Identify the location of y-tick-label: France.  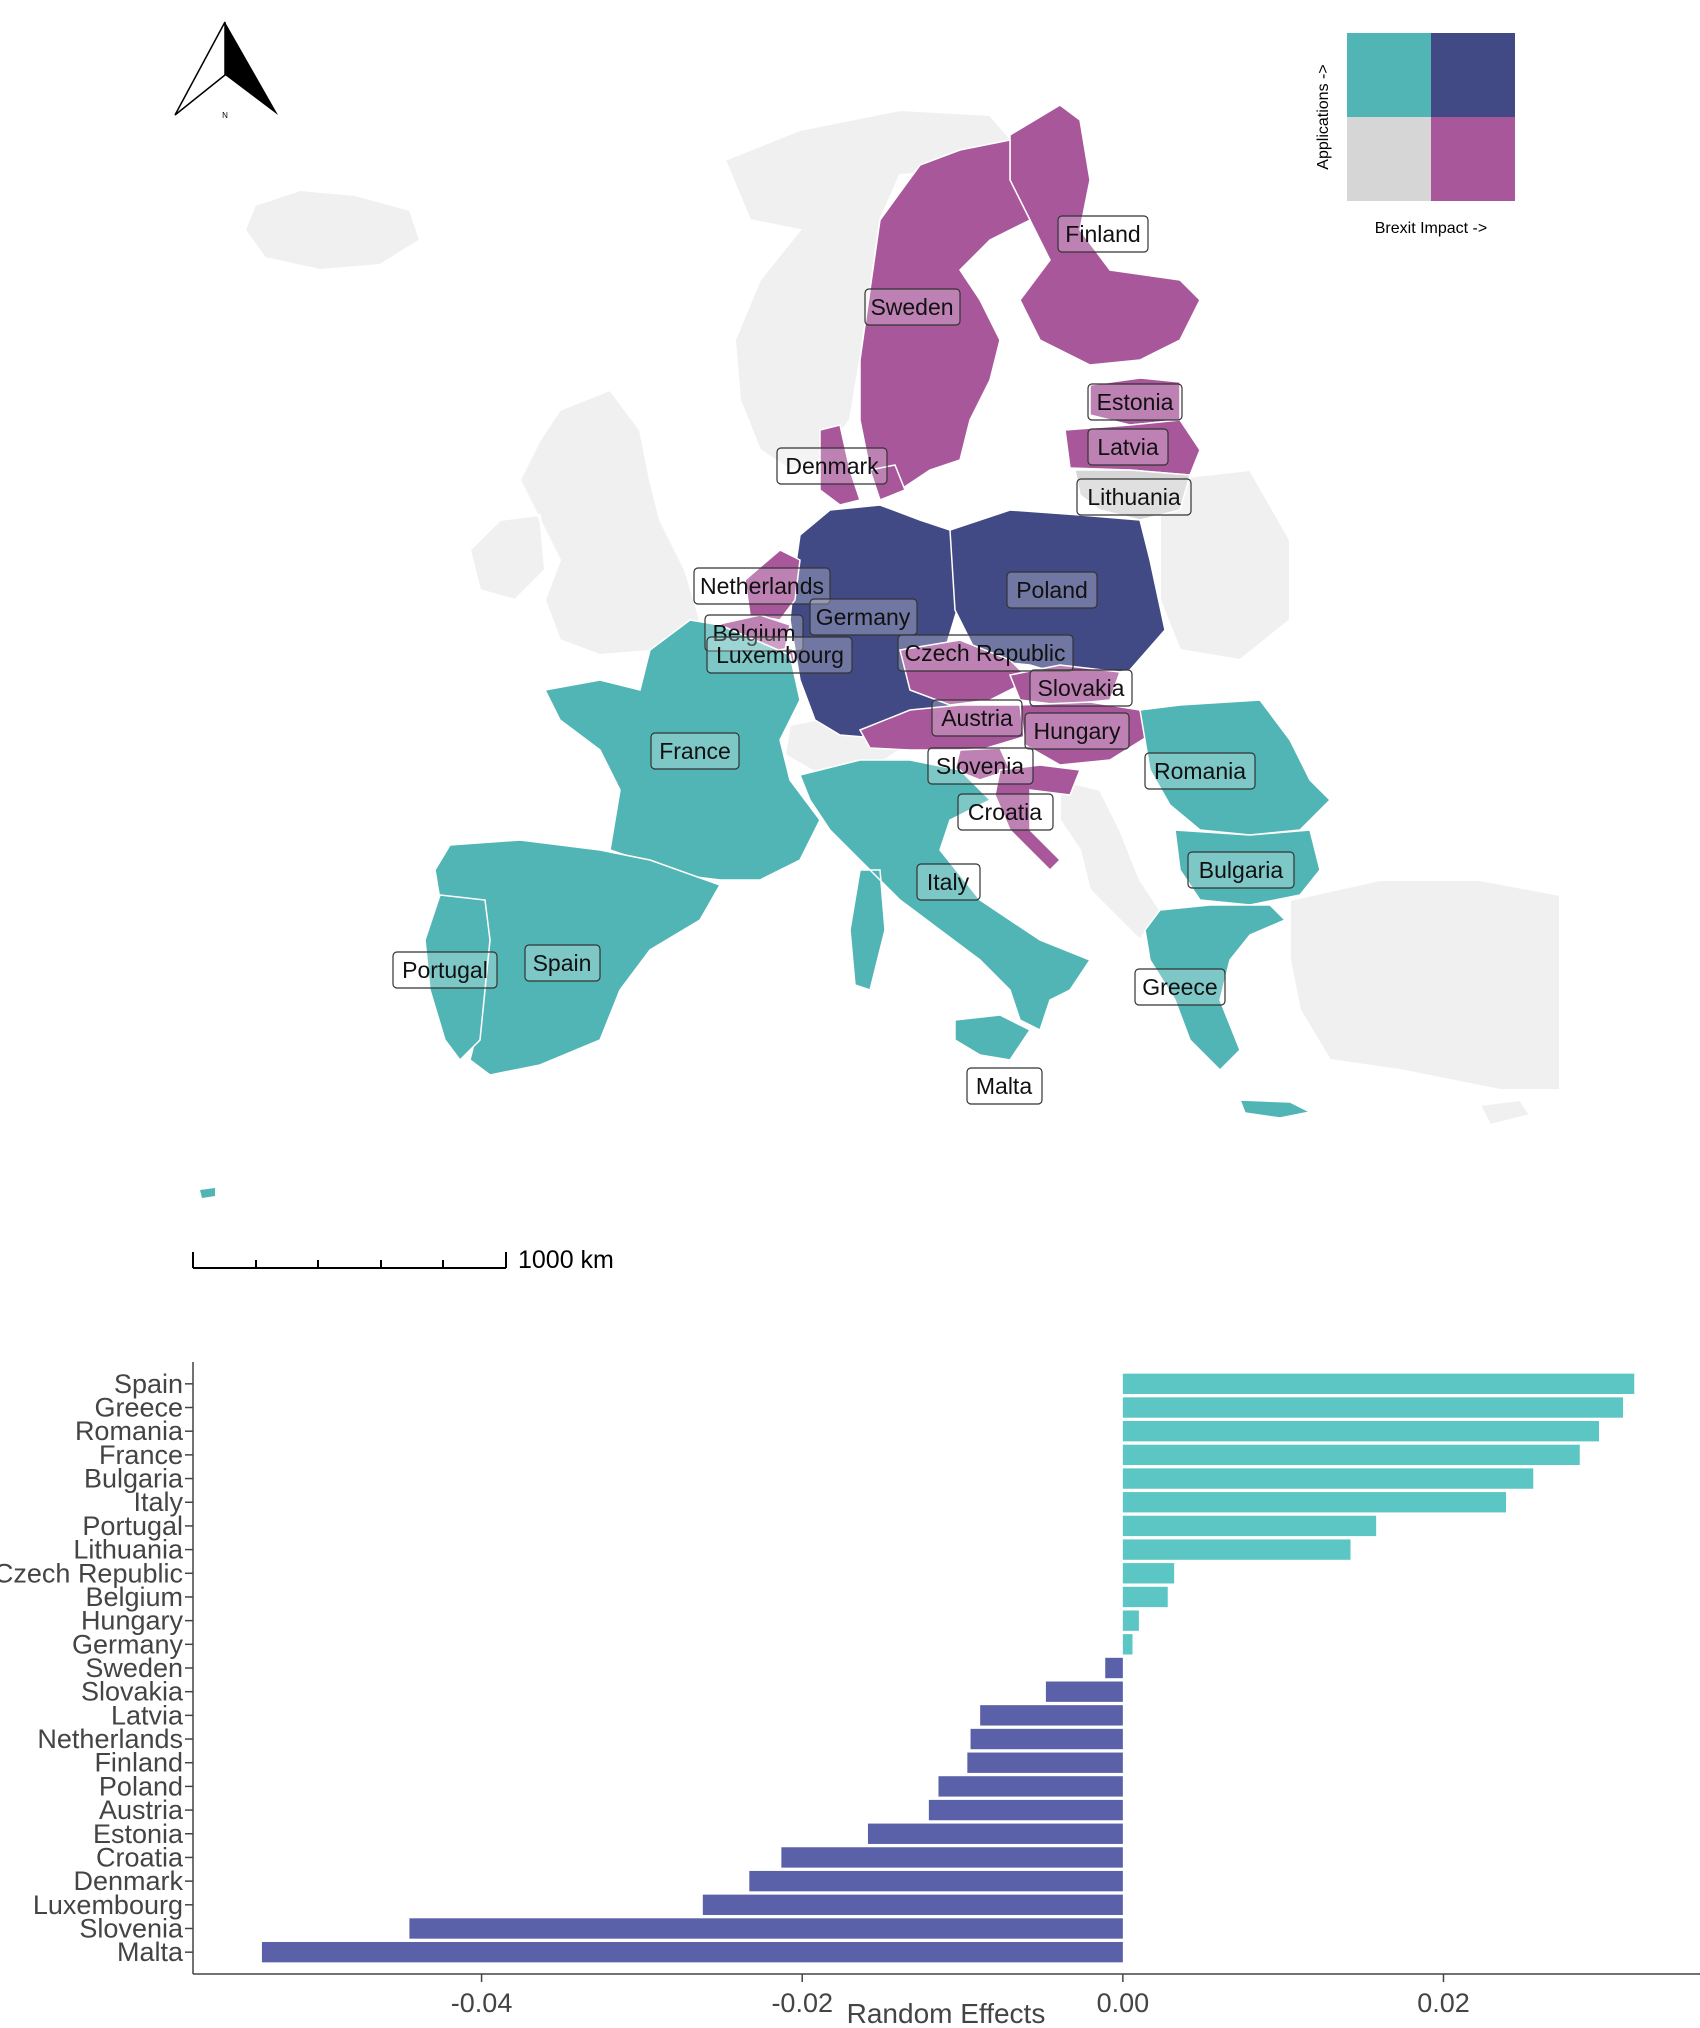
(141, 1455).